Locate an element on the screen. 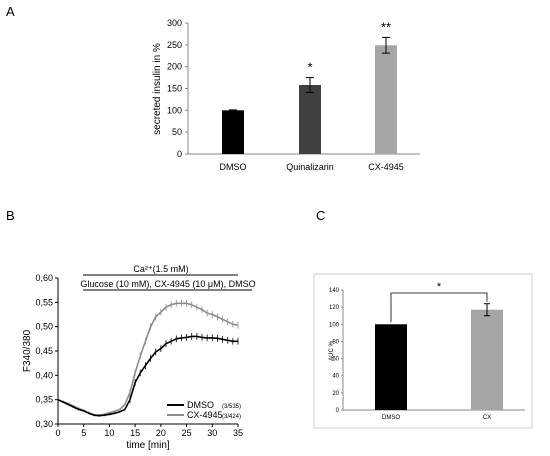  panel-c-y-tick-label: 80 is located at coordinates (335, 342).